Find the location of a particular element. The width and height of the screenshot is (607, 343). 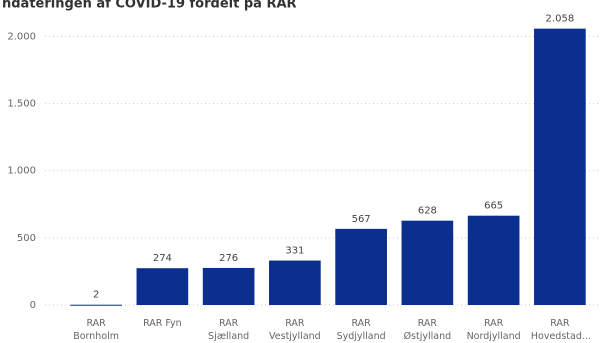

x-tick-label: RAR Sydjylland is located at coordinates (361, 330).